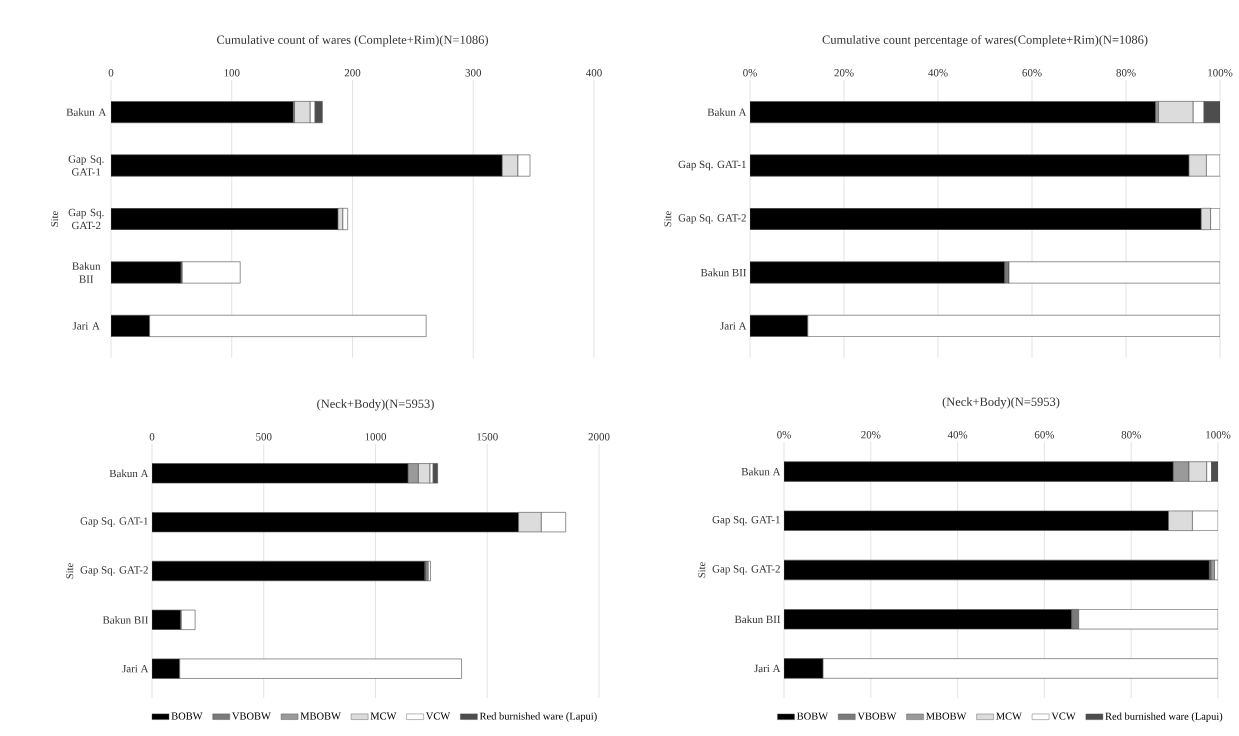  Describe the element at coordinates (232, 73) in the screenshot. I see `x-tick-label: 100` at that location.